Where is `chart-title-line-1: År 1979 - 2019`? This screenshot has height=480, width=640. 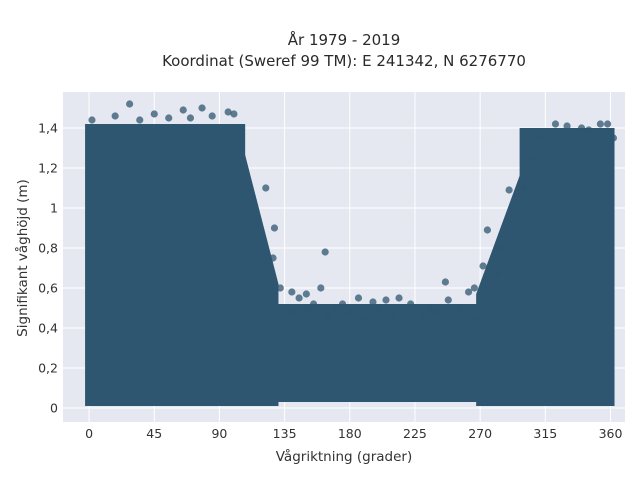 chart-title-line-1: År 1979 - 2019 is located at coordinates (344, 39).